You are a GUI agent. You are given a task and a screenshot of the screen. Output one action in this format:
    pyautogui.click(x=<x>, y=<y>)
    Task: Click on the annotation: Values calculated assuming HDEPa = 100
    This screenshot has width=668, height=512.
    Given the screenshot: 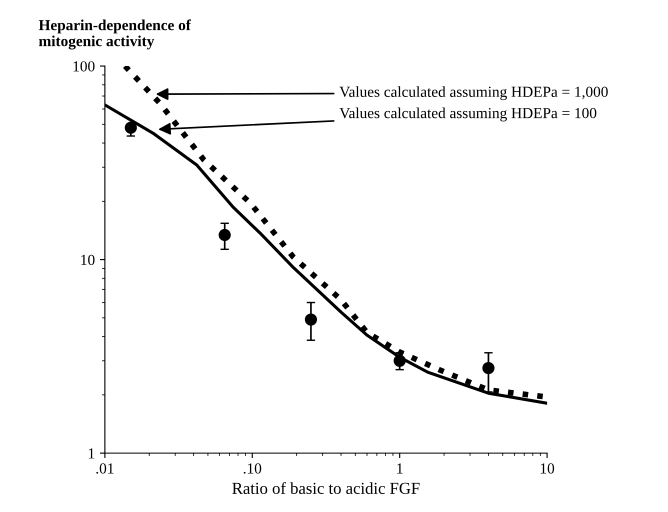 What is the action you would take?
    pyautogui.click(x=467, y=114)
    